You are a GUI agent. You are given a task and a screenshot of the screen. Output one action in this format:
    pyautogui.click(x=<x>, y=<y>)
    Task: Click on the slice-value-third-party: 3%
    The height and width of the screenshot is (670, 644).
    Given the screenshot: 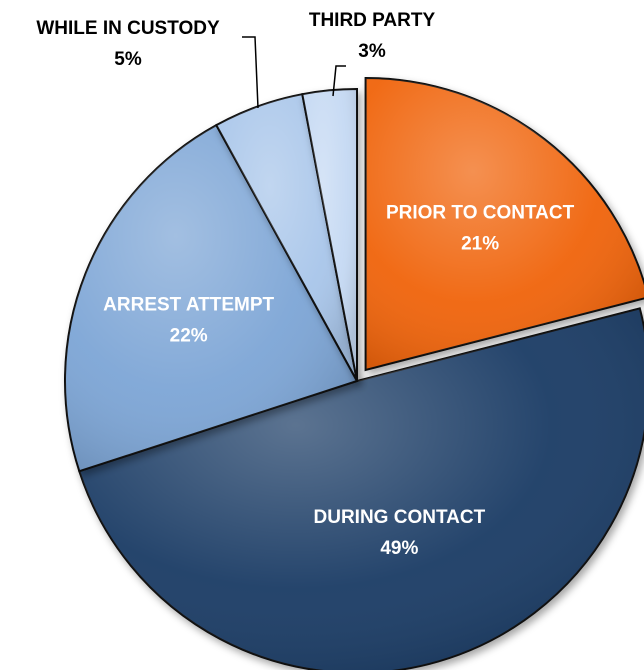 What is the action you would take?
    pyautogui.click(x=372, y=51)
    